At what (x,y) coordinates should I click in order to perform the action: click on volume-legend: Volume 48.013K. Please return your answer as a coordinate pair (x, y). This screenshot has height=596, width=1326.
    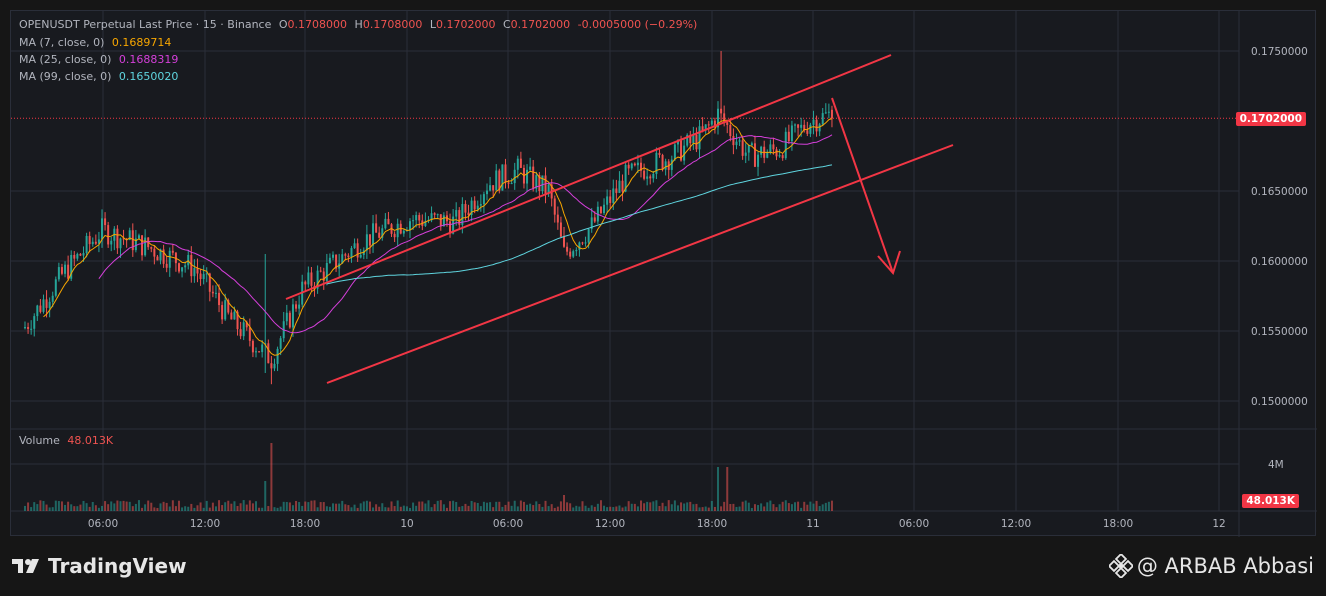
    Looking at the image, I should click on (68, 440).